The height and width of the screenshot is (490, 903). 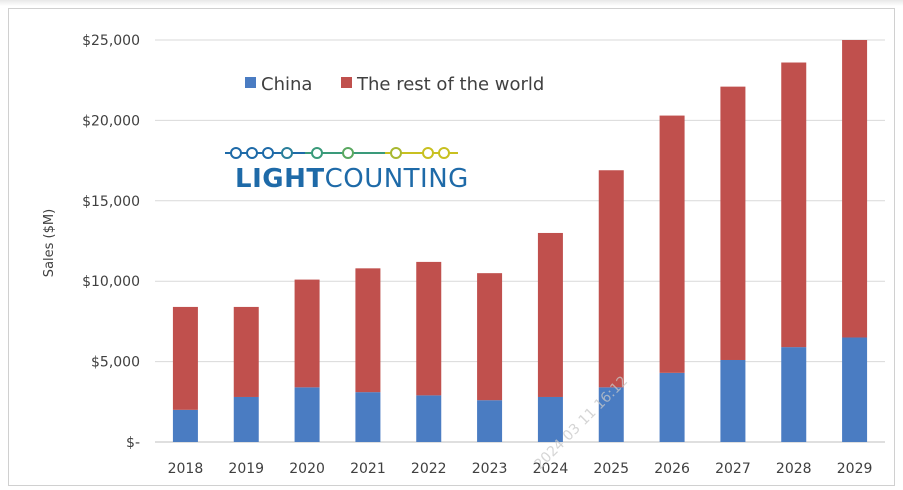 I want to click on bar-china-2020, so click(x=307, y=414).